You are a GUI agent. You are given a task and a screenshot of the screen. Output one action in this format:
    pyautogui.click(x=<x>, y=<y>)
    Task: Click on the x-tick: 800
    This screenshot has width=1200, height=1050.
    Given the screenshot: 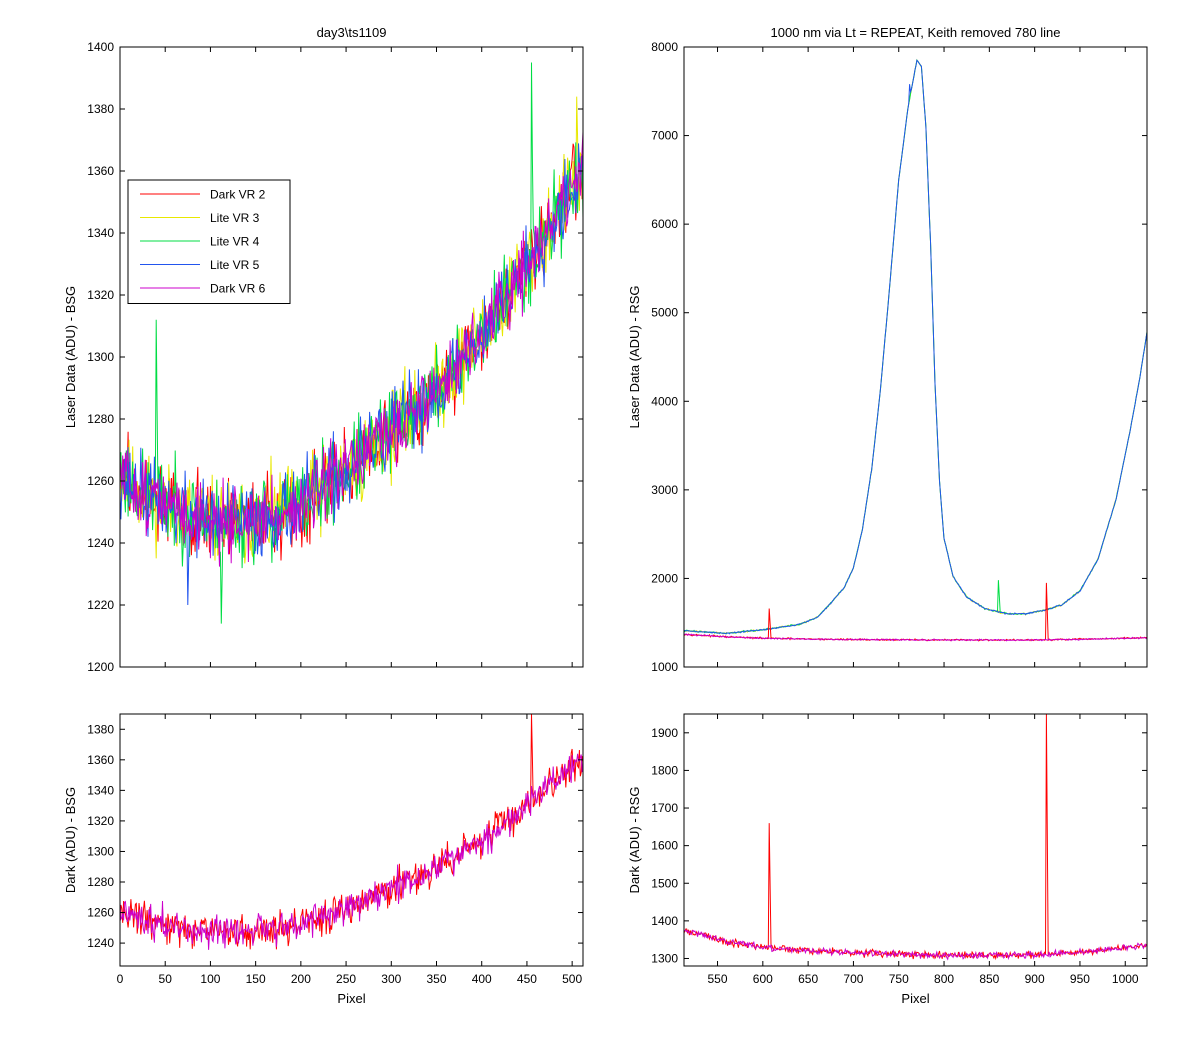 What is the action you would take?
    pyautogui.click(x=944, y=850)
    